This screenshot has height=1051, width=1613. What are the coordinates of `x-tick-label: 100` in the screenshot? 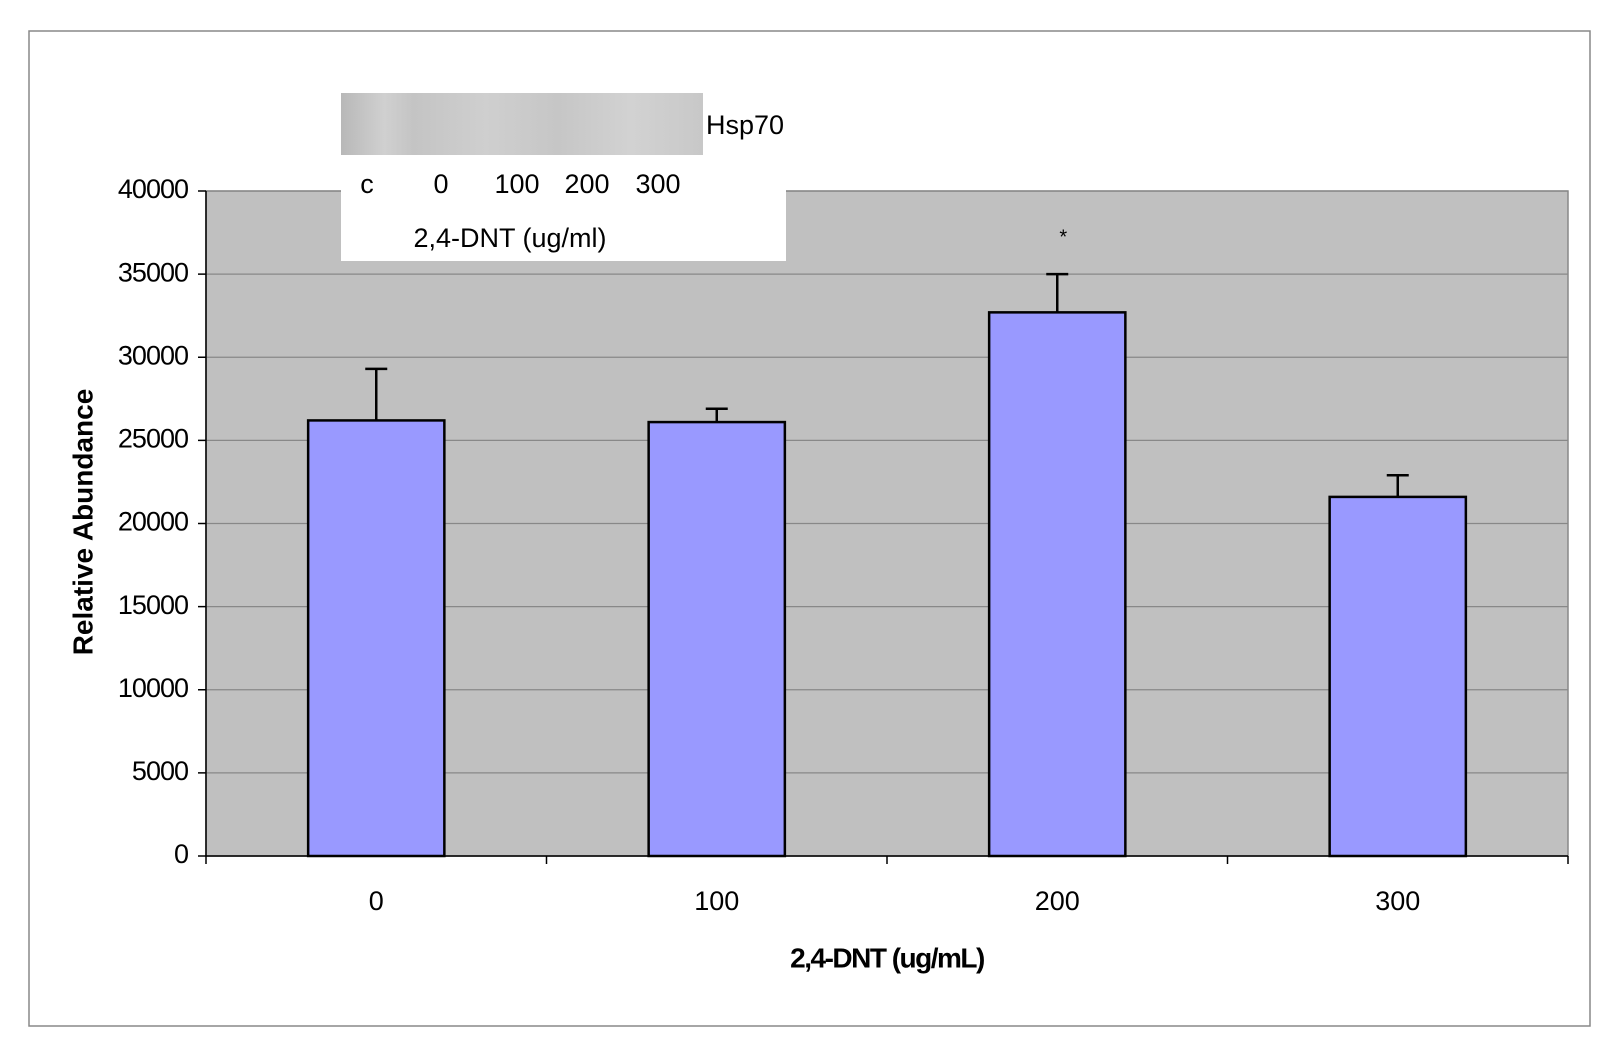 It's located at (716, 901).